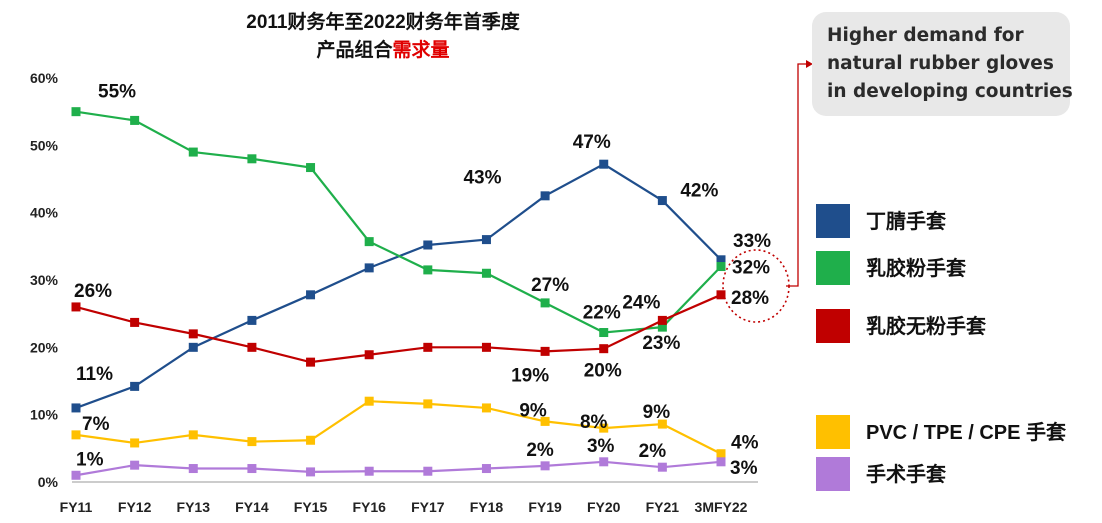 This screenshot has height=523, width=1102. What do you see at coordinates (663, 507) in the screenshot?
I see `x-tick-label: FY21` at bounding box center [663, 507].